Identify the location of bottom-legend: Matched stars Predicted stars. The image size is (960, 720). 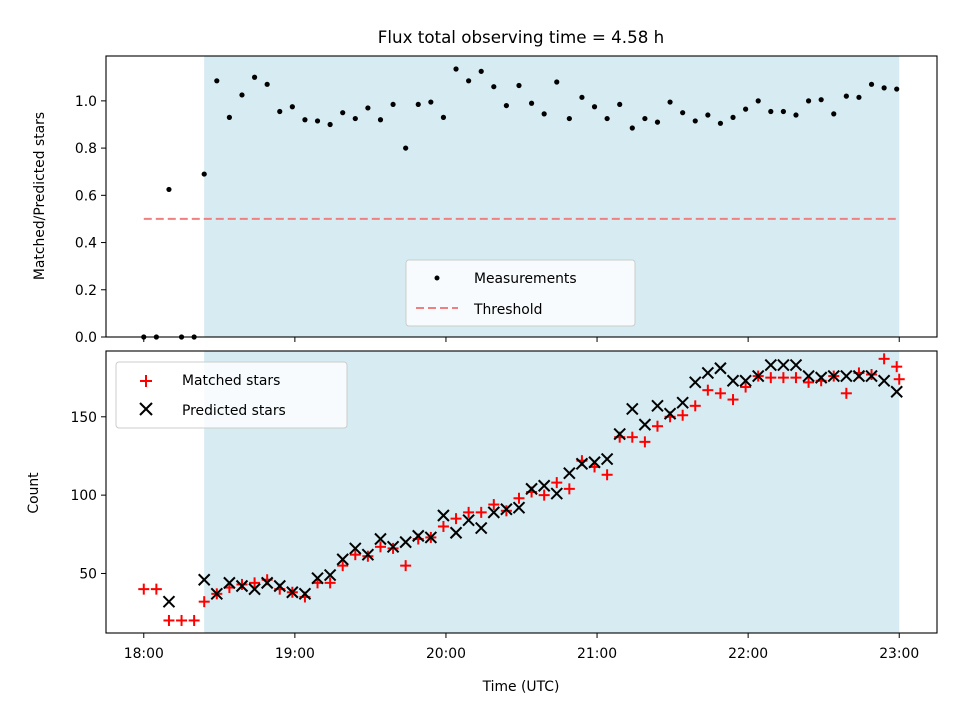
(231, 395).